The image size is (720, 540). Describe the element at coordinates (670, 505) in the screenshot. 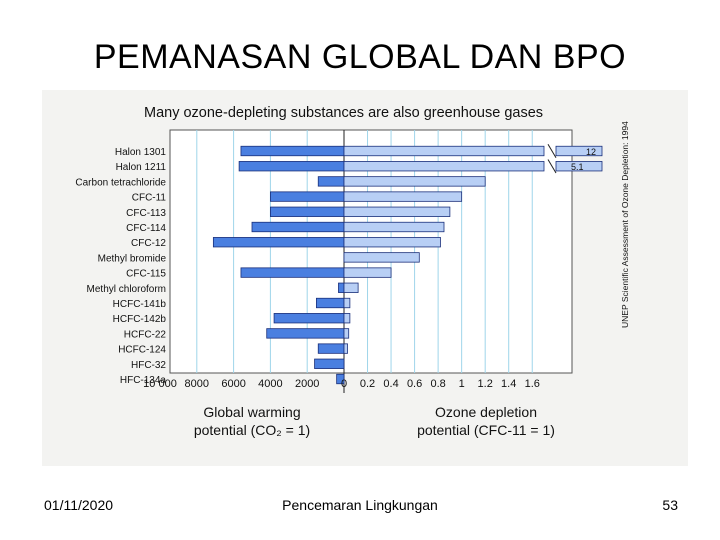

I see `footer-page-number: 53` at that location.